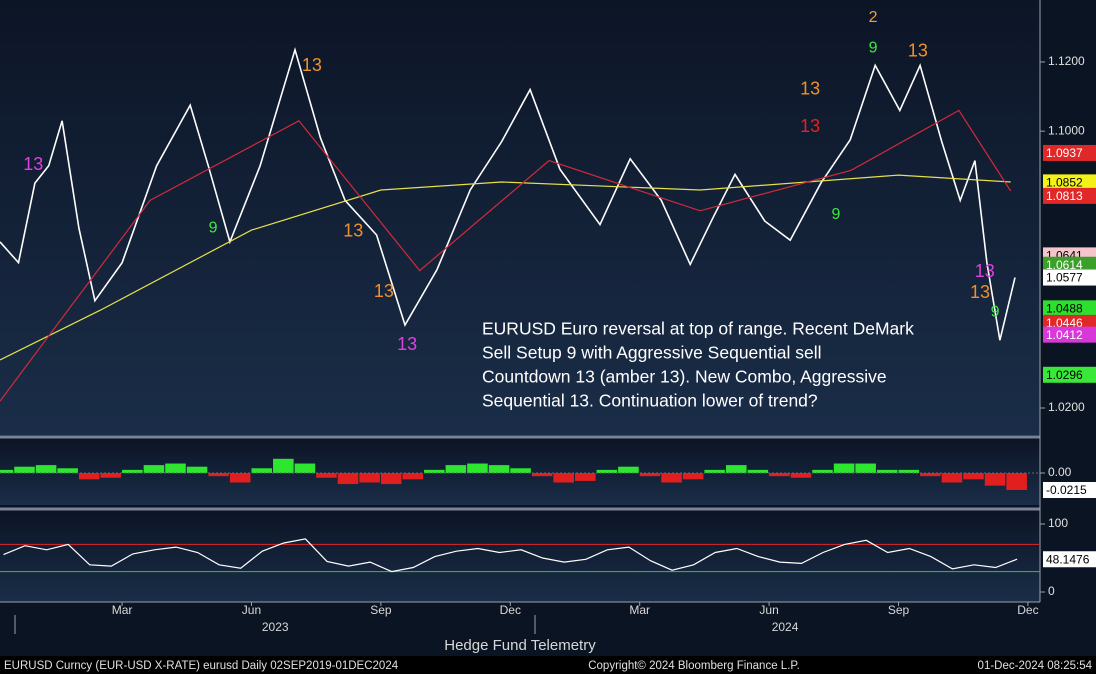 The image size is (1096, 674). What do you see at coordinates (1066, 407) in the screenshot?
I see `y-tick-label: 1.0200` at bounding box center [1066, 407].